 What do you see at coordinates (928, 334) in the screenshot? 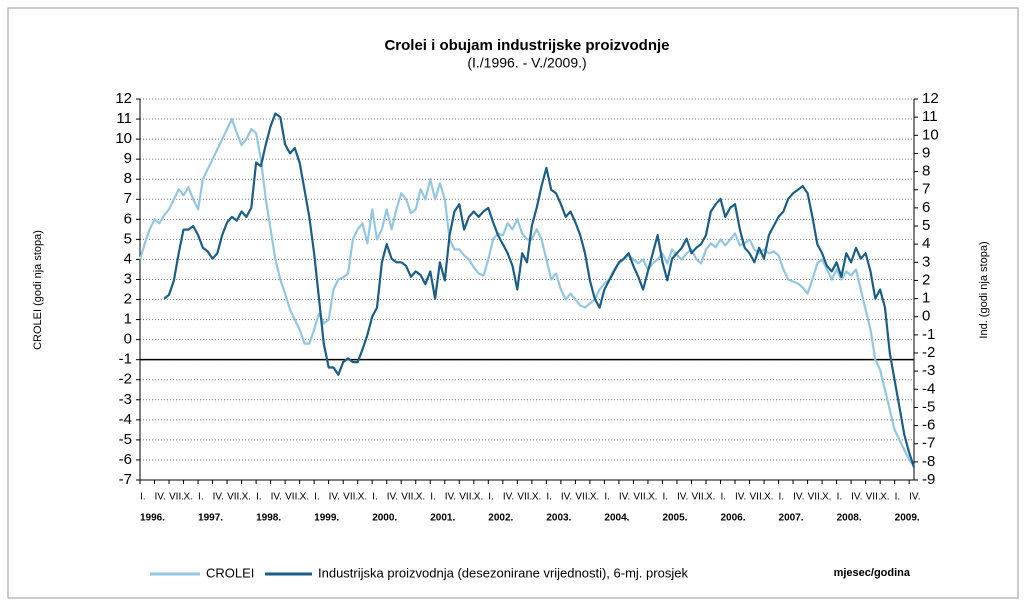
I see `y2-tick-label: -1` at bounding box center [928, 334].